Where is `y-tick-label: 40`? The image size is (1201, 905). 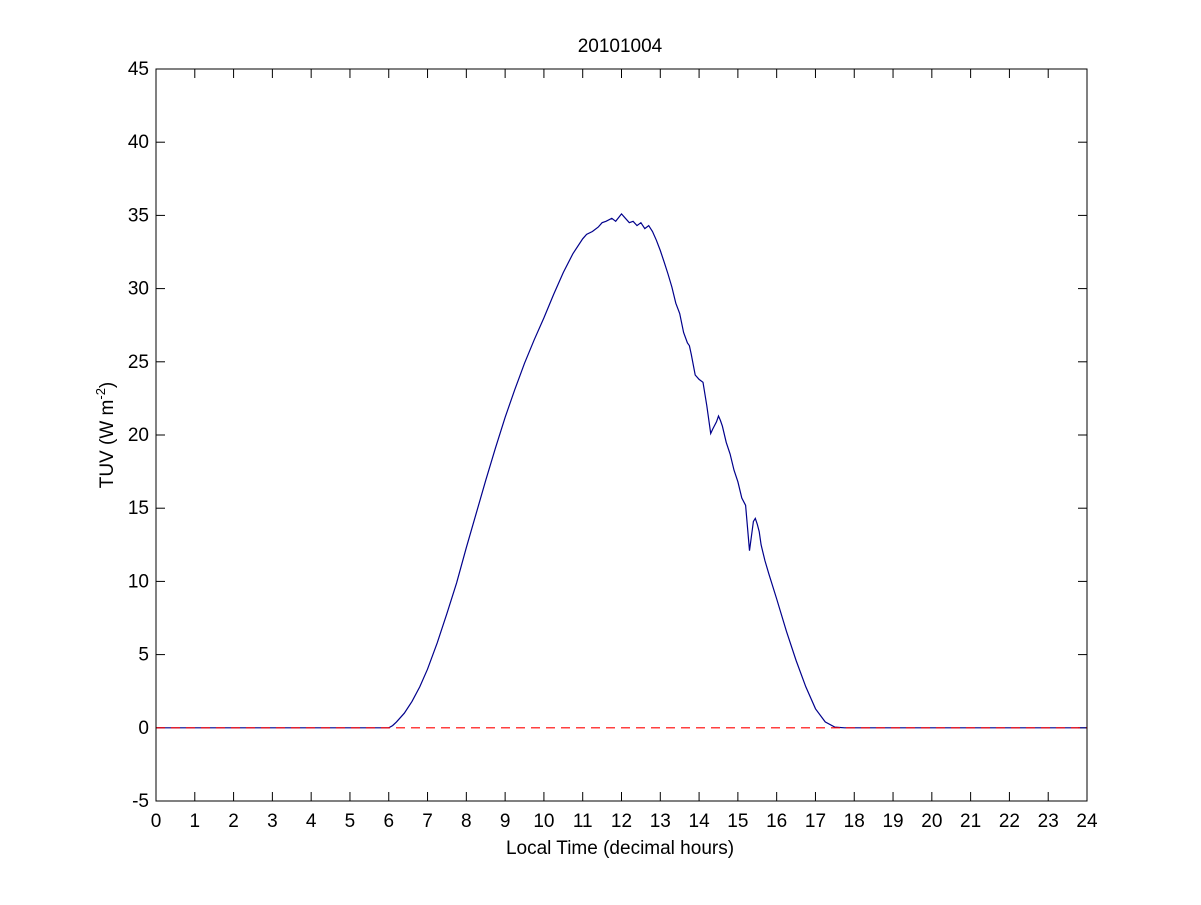 y-tick-label: 40 is located at coordinates (138, 142).